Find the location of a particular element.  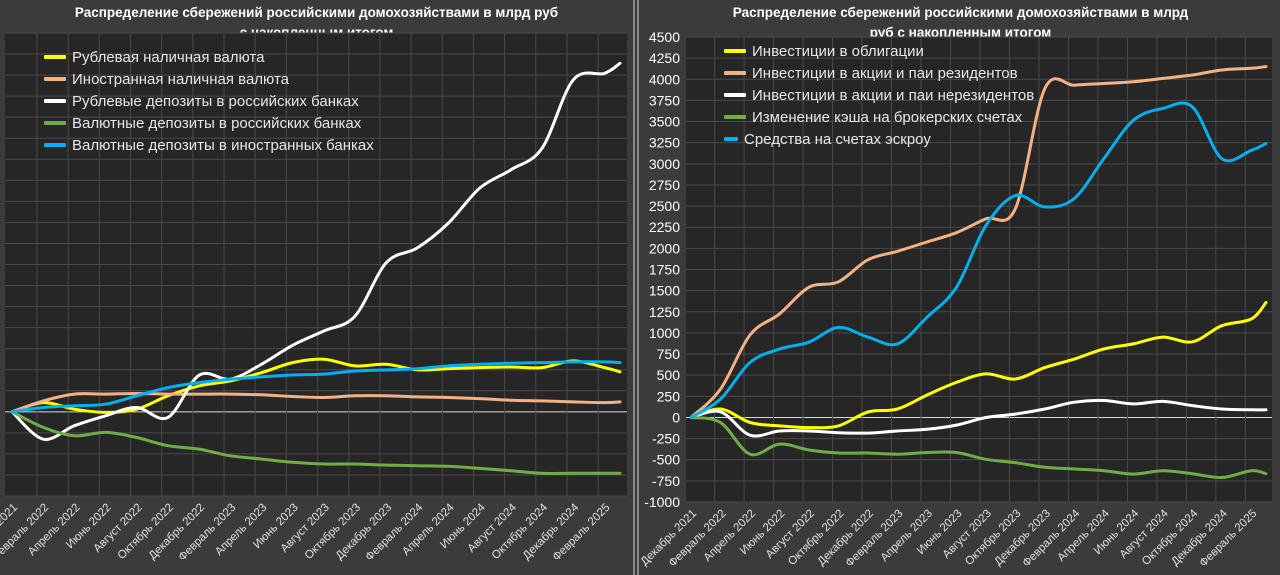

right-title-line-2: руб с накопленным итогом is located at coordinates (960, 32).